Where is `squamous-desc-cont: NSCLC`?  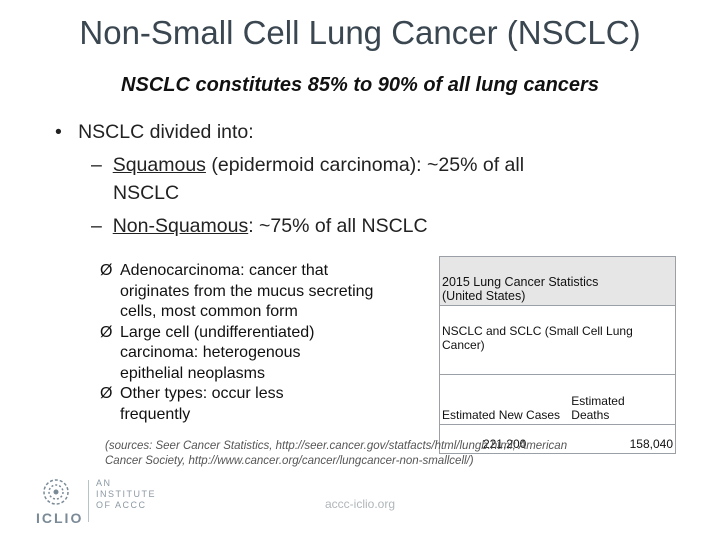 squamous-desc-cont: NSCLC is located at coordinates (146, 193).